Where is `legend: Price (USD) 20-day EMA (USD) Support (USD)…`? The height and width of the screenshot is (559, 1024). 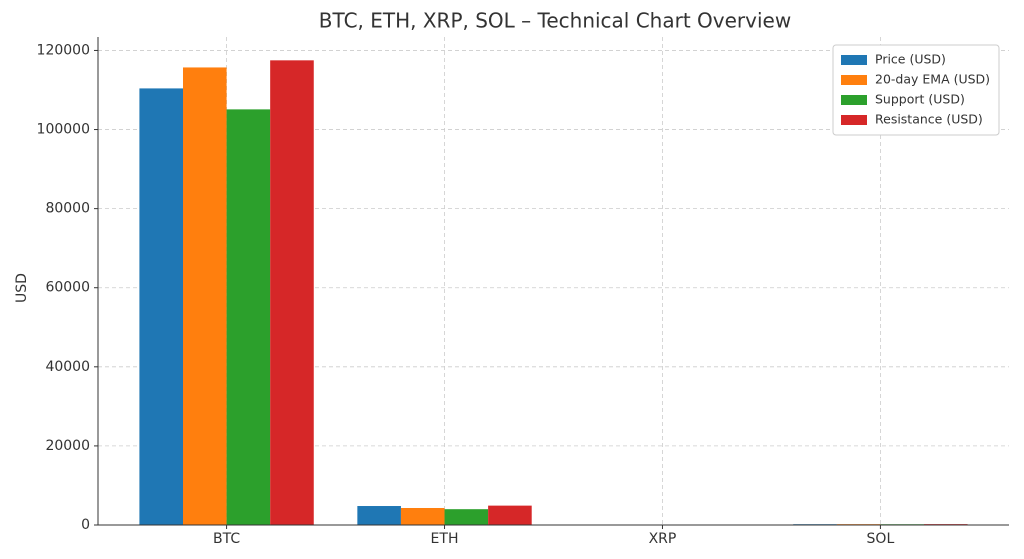 legend: Price (USD) 20-day EMA (USD) Support (USD)… is located at coordinates (916, 90).